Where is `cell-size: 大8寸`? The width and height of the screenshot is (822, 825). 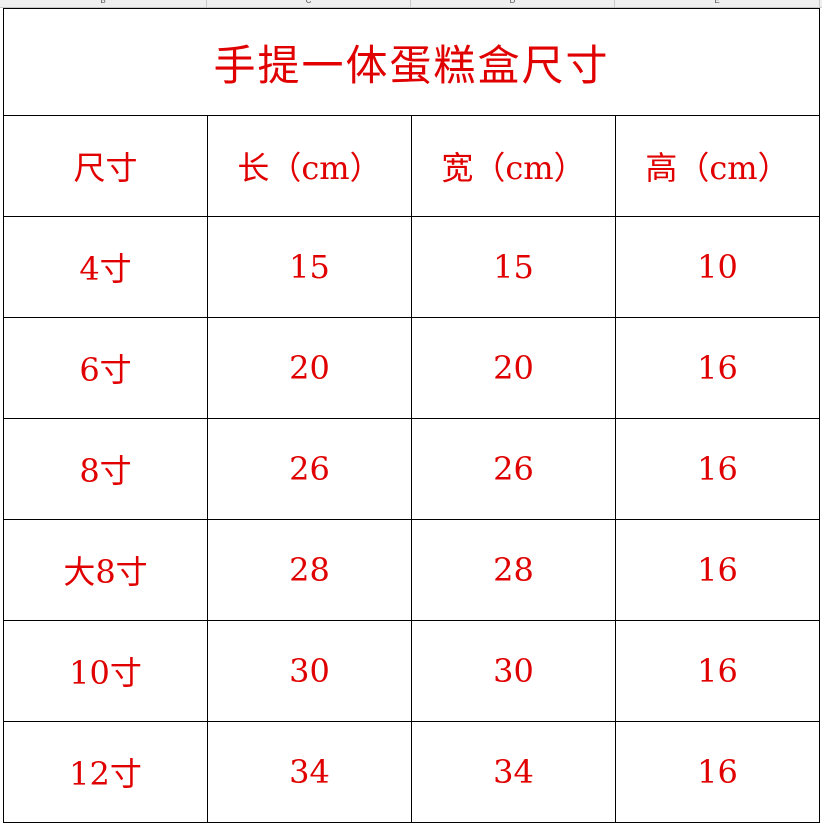
cell-size: 大8寸 is located at coordinates (105, 570).